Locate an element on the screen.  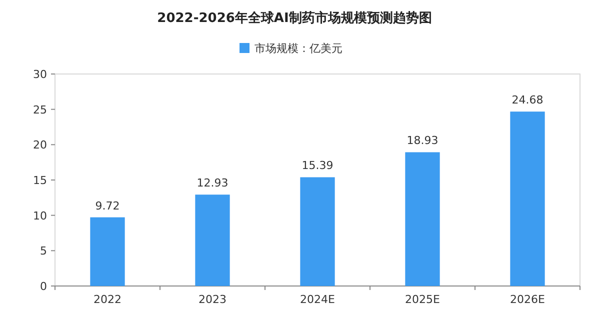
y-tick-label: 5 is located at coordinates (43, 251).